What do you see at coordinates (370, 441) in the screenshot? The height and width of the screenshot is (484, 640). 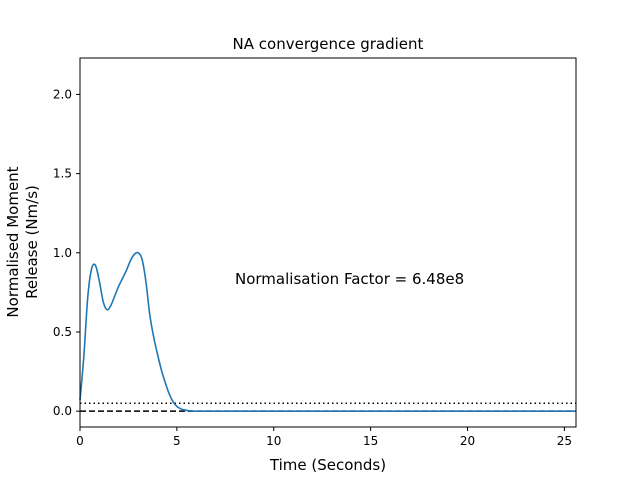 I see `x-tick-label: 15` at bounding box center [370, 441].